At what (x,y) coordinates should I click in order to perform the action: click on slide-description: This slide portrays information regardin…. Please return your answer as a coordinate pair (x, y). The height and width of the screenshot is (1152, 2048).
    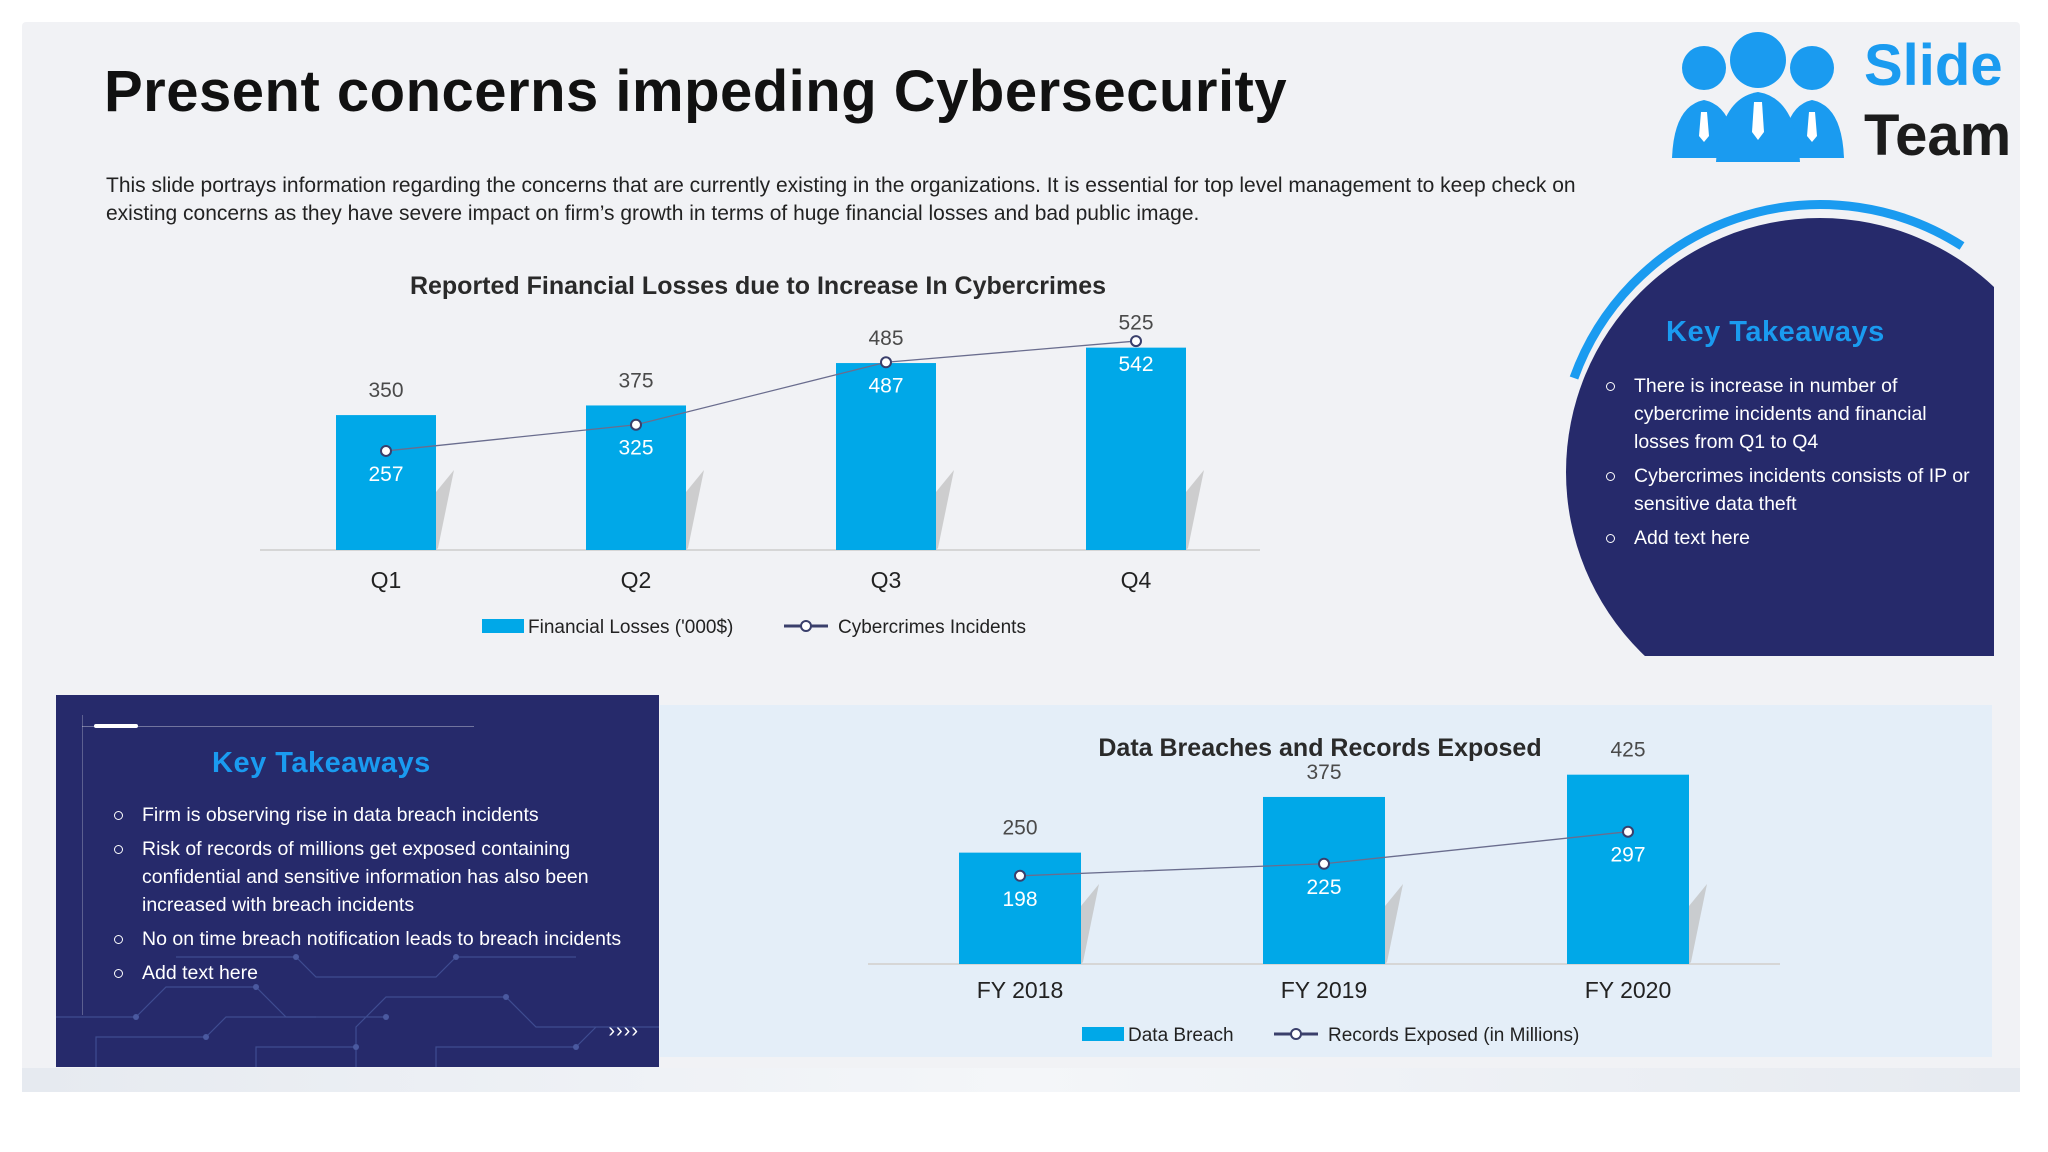
    Looking at the image, I should click on (841, 199).